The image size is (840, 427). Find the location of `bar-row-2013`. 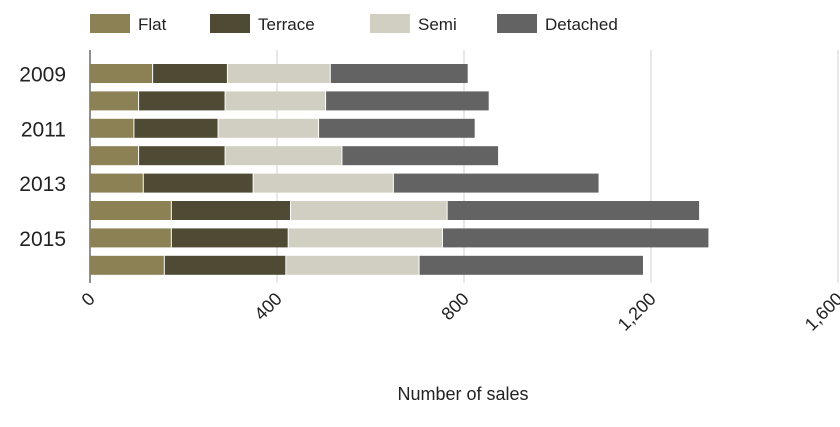

bar-row-2013 is located at coordinates (344, 183).